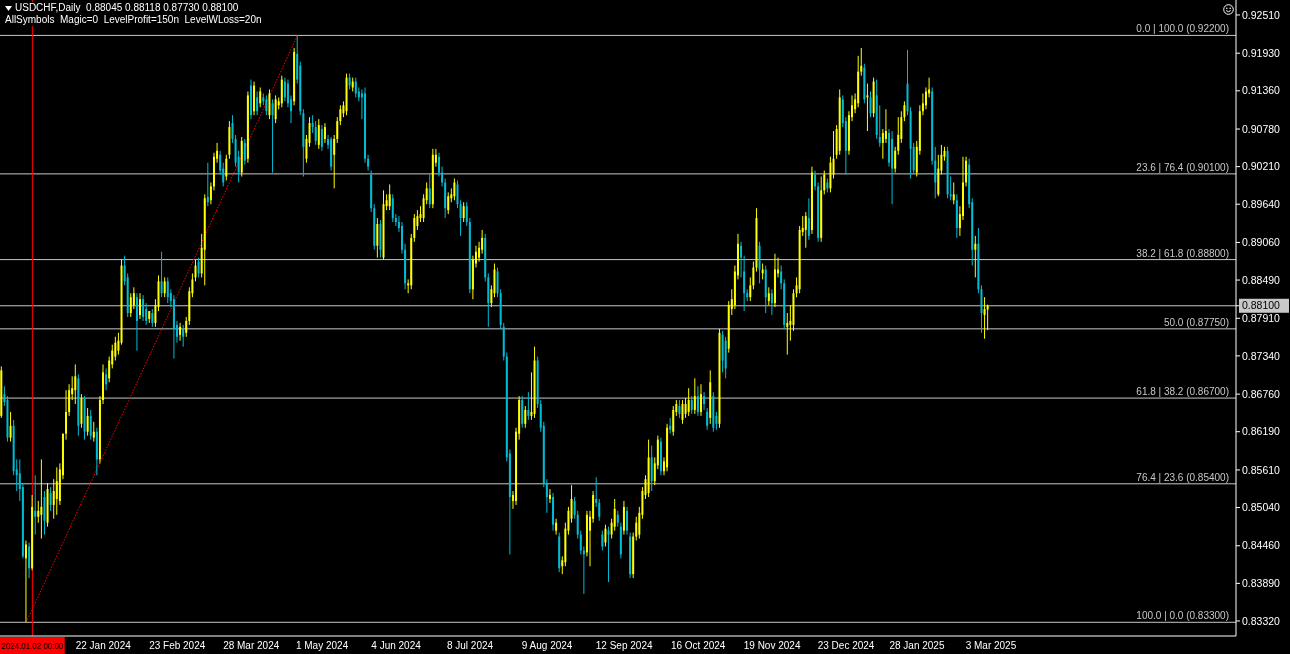 The height and width of the screenshot is (654, 1290). I want to click on ref-line-label: 38.2 | 61.8 (0.88800), so click(1182, 253).